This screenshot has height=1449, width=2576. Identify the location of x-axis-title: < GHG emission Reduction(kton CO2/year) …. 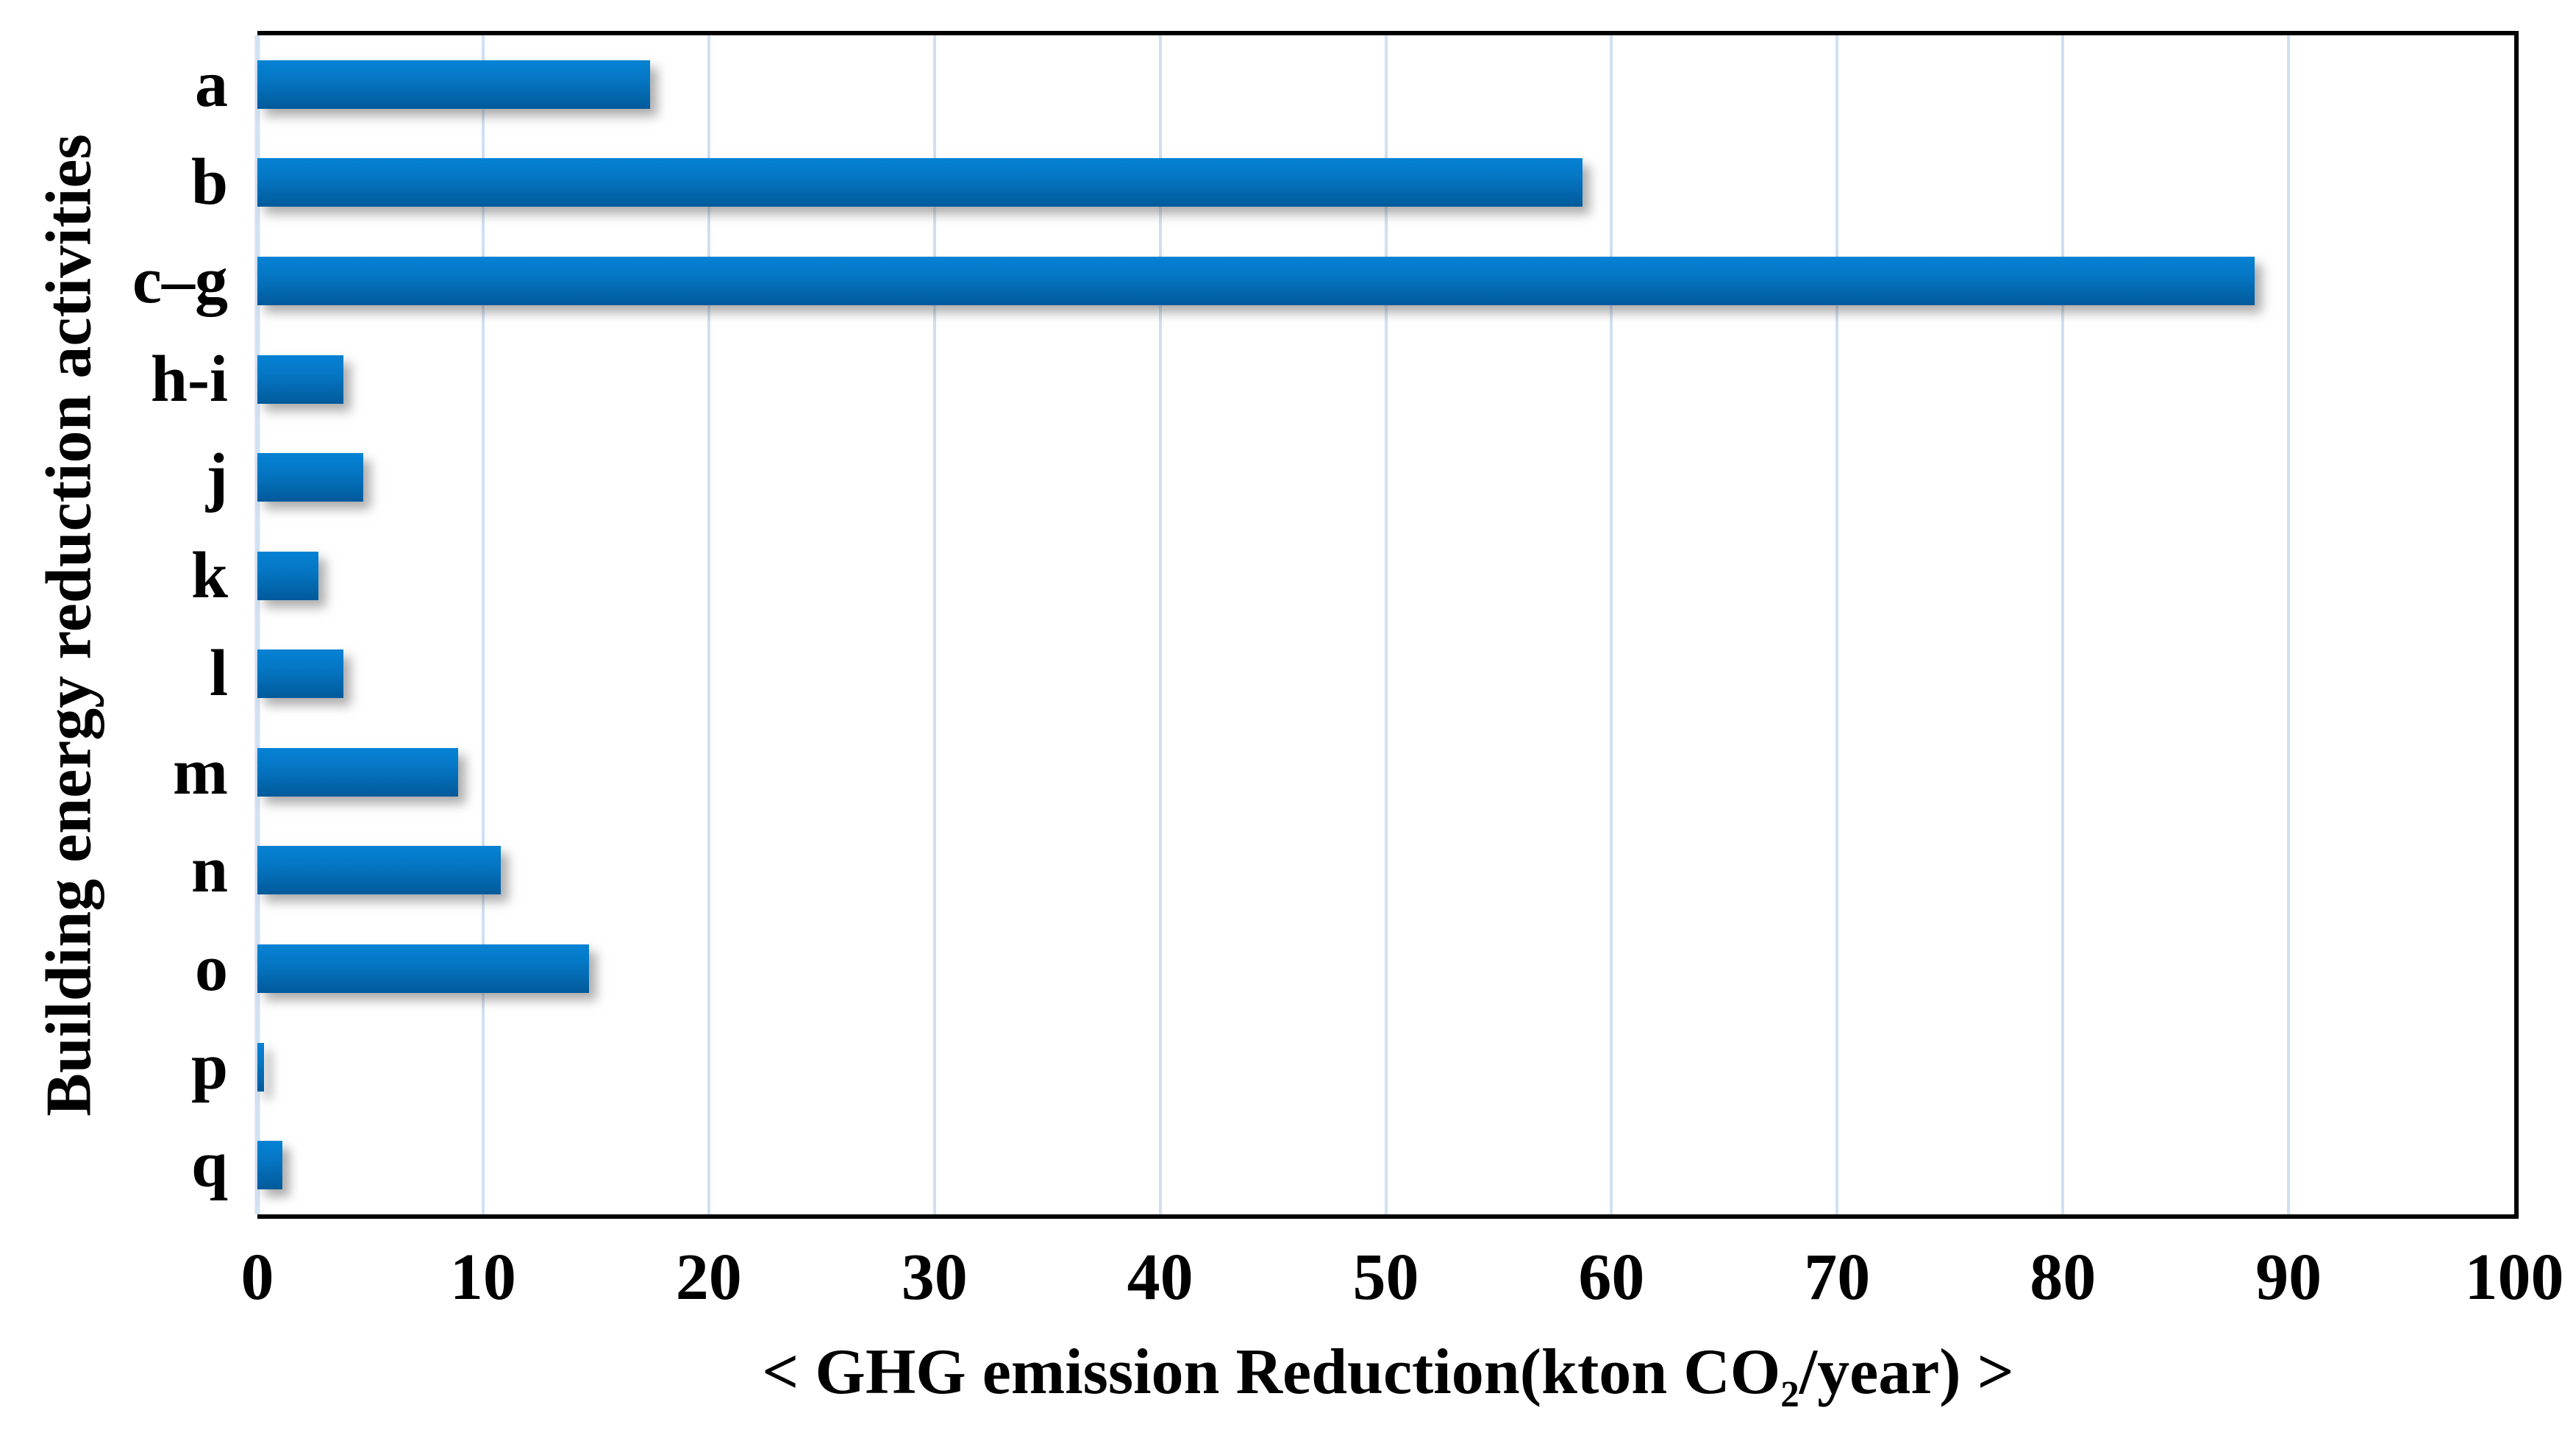
(1388, 1377).